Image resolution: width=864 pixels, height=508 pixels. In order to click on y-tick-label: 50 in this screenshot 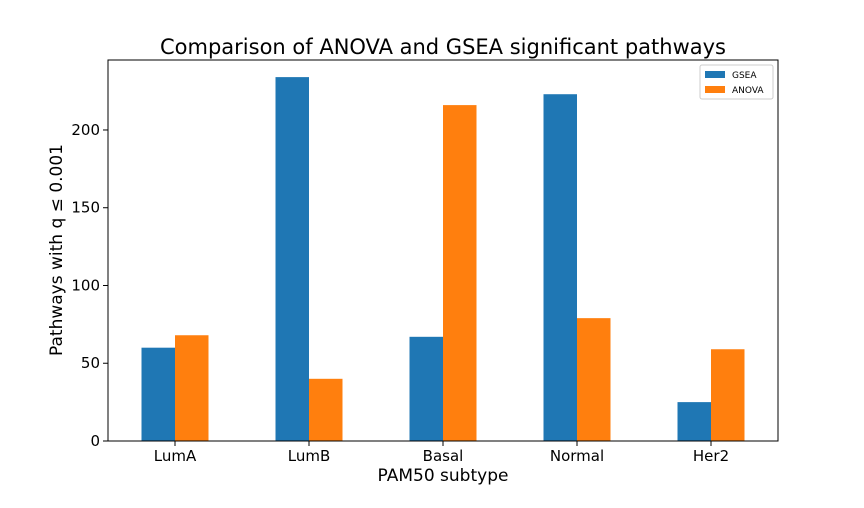, I will do `click(90, 363)`.